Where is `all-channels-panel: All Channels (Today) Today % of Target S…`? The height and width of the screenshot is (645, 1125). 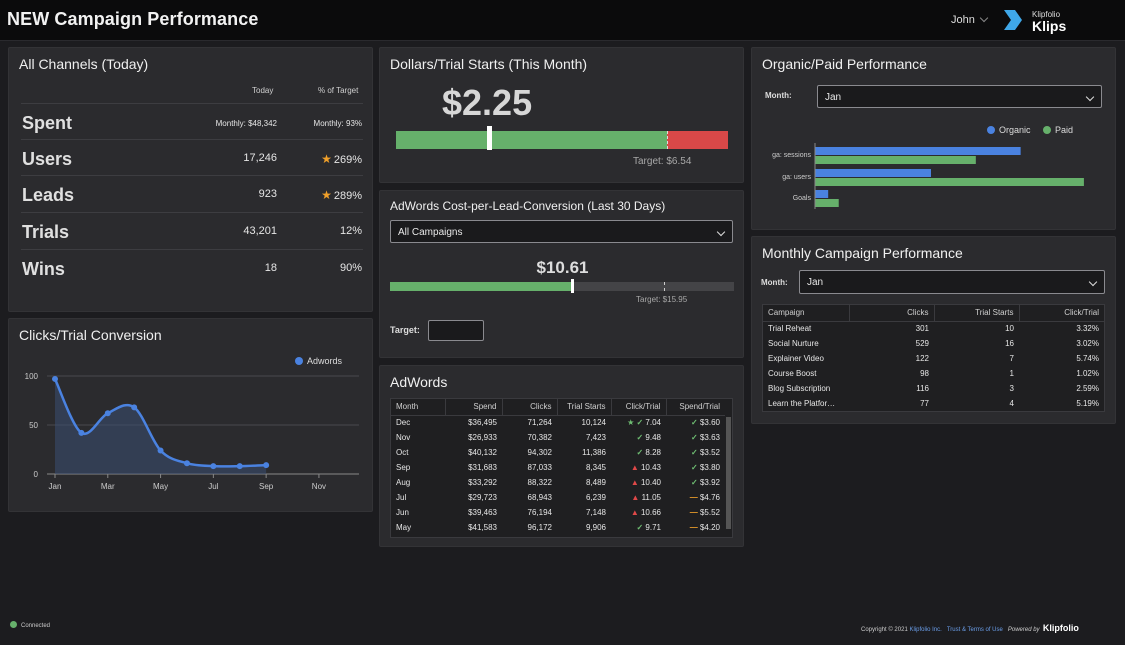
all-channels-panel: All Channels (Today) Today % of Target S… is located at coordinates (190, 179).